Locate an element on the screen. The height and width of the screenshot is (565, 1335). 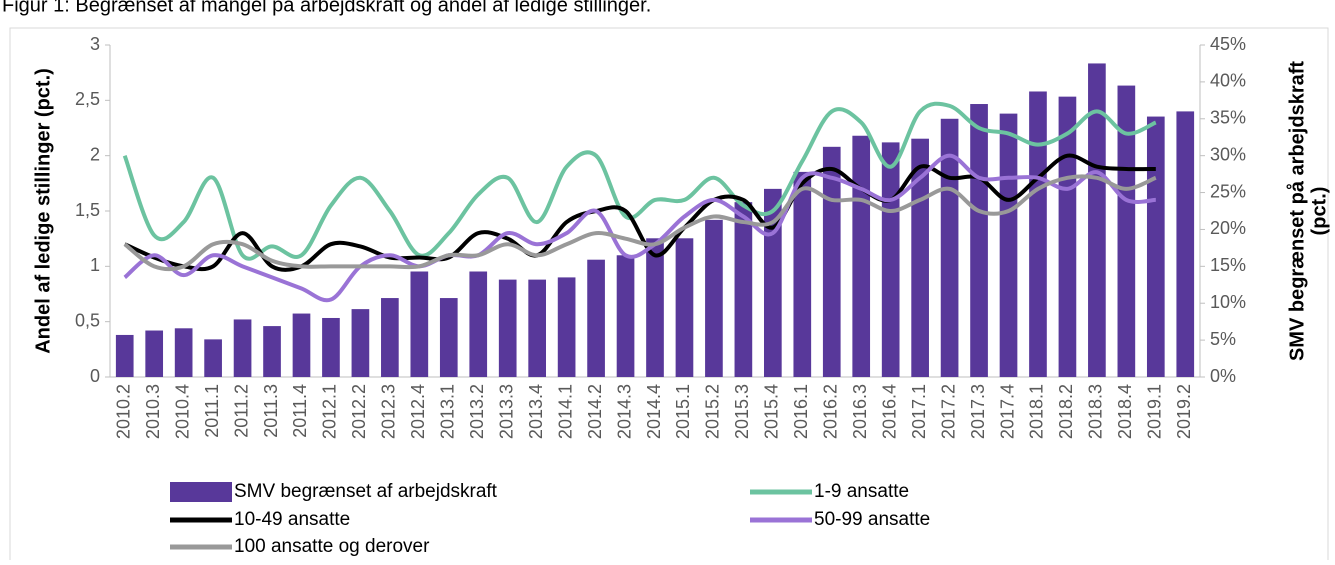
line is located at coordinates (640, 223).